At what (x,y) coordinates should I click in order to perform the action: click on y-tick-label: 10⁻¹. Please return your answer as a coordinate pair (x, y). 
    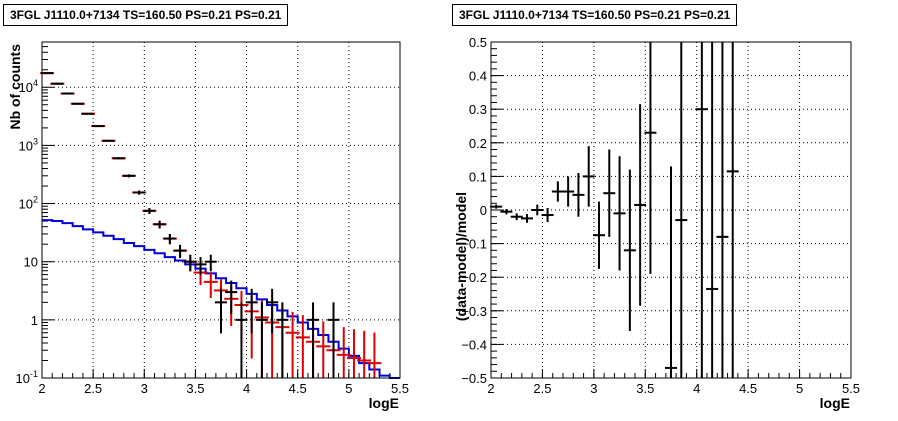
    Looking at the image, I should click on (27, 377).